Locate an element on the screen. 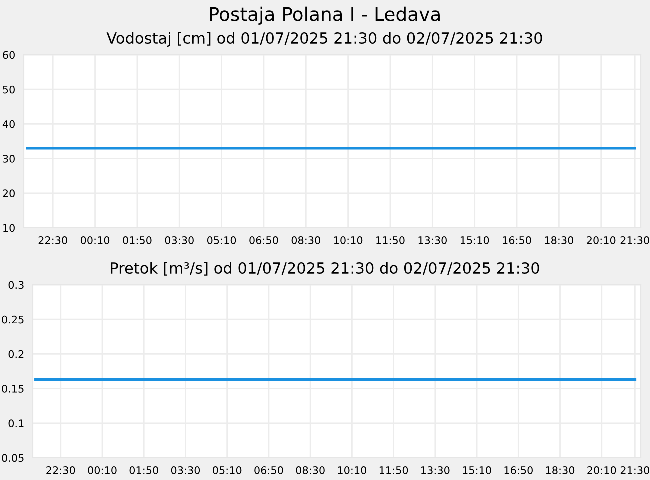 The image size is (650, 480). y-tick-label: 10 is located at coordinates (9, 228).